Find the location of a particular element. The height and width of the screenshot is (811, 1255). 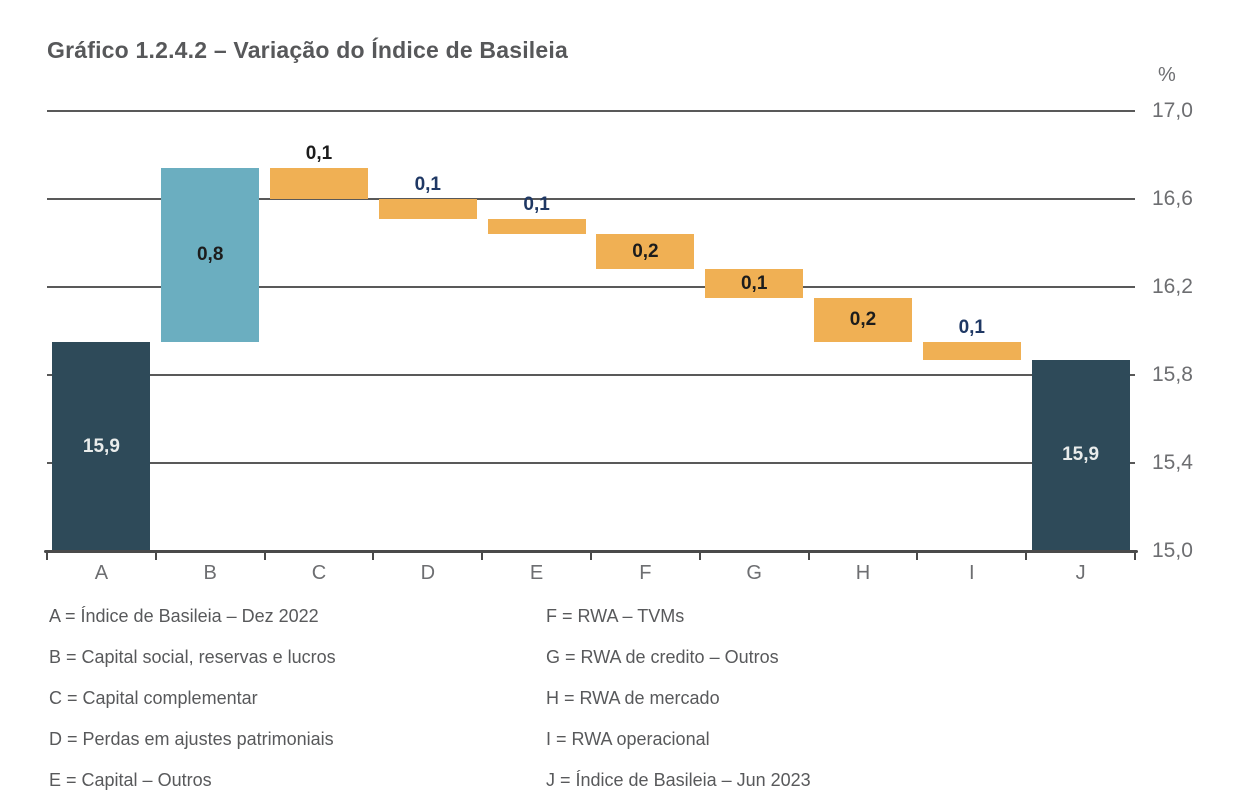

y-axis-tick-label: 15,4 is located at coordinates (1172, 462).